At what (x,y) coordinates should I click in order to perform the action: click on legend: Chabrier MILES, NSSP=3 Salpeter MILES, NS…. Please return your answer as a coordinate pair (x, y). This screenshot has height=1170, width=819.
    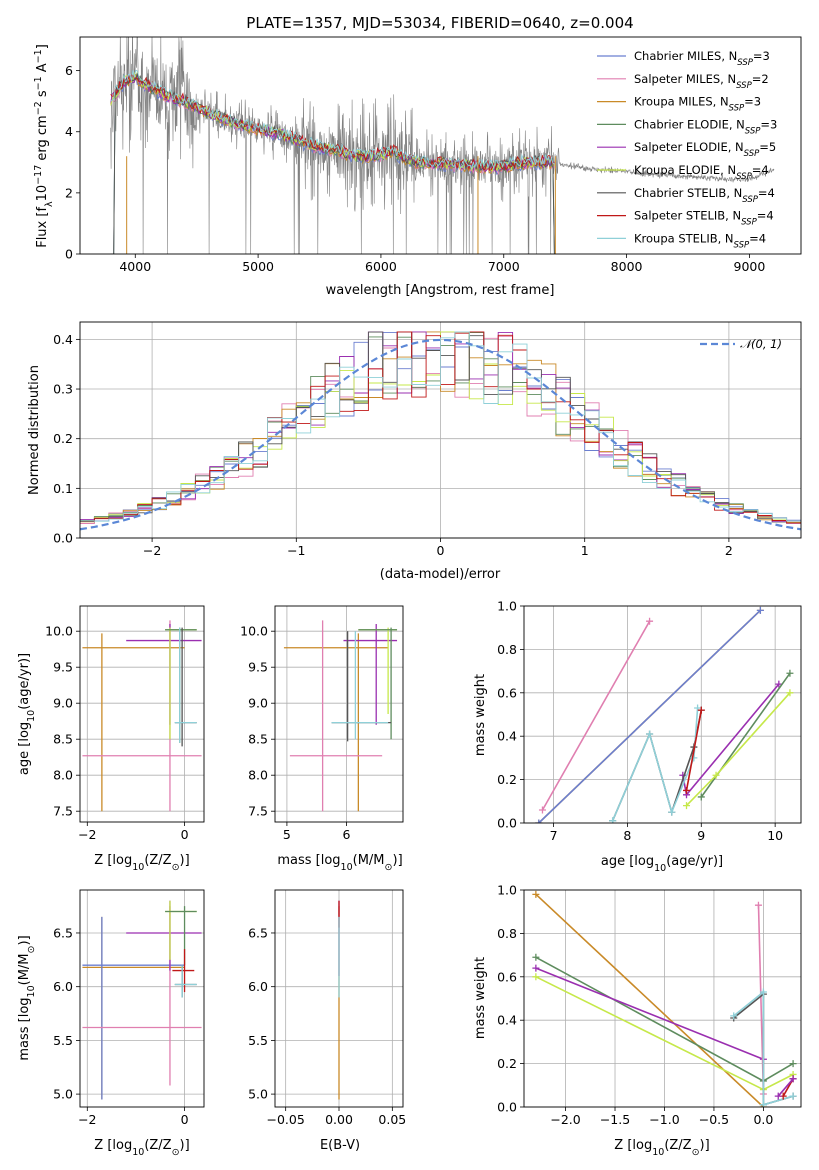
    Looking at the image, I should click on (687, 149).